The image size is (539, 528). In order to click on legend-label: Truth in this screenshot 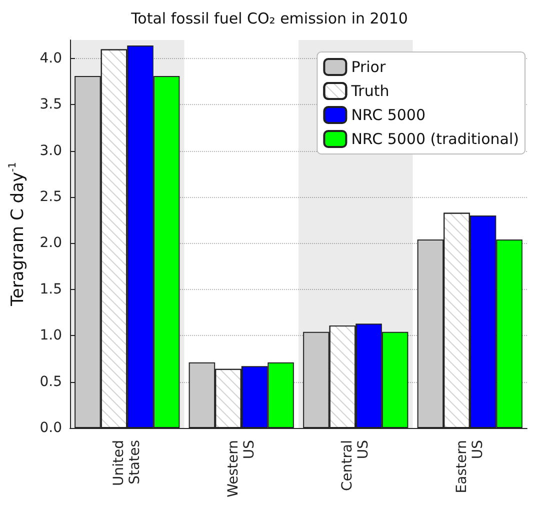, I will do `click(370, 91)`.